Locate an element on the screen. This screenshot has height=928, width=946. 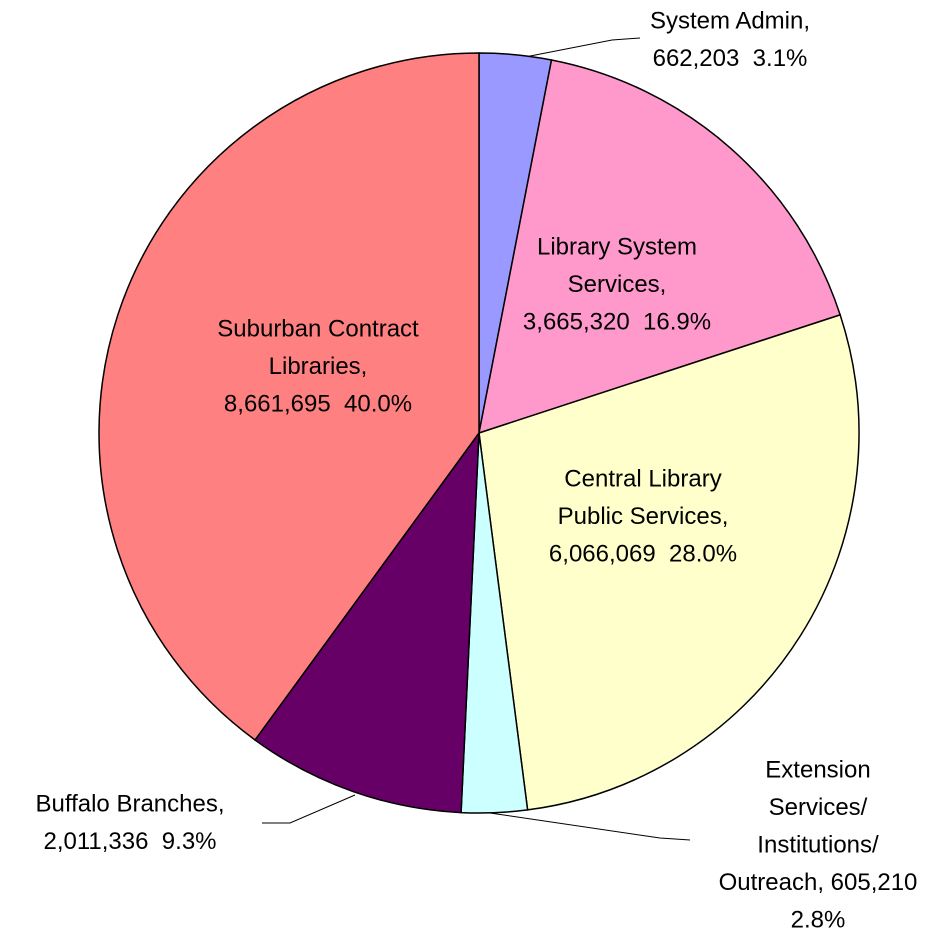
pie-slice is located at coordinates (366, 622).